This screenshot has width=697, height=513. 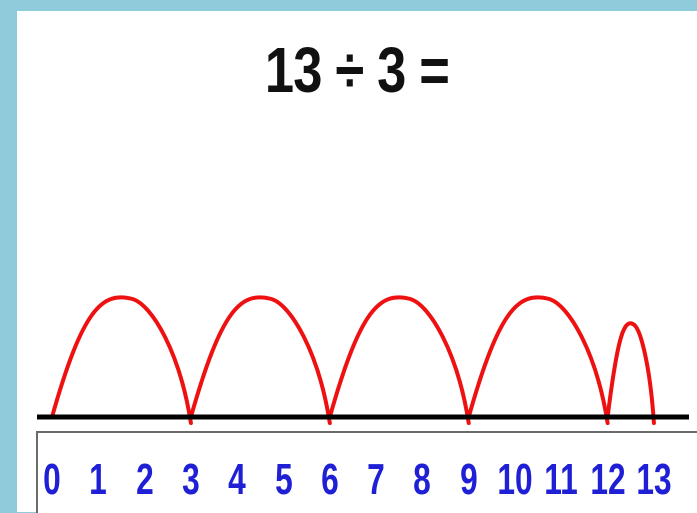 I want to click on number-label-11: 11, so click(x=561, y=480).